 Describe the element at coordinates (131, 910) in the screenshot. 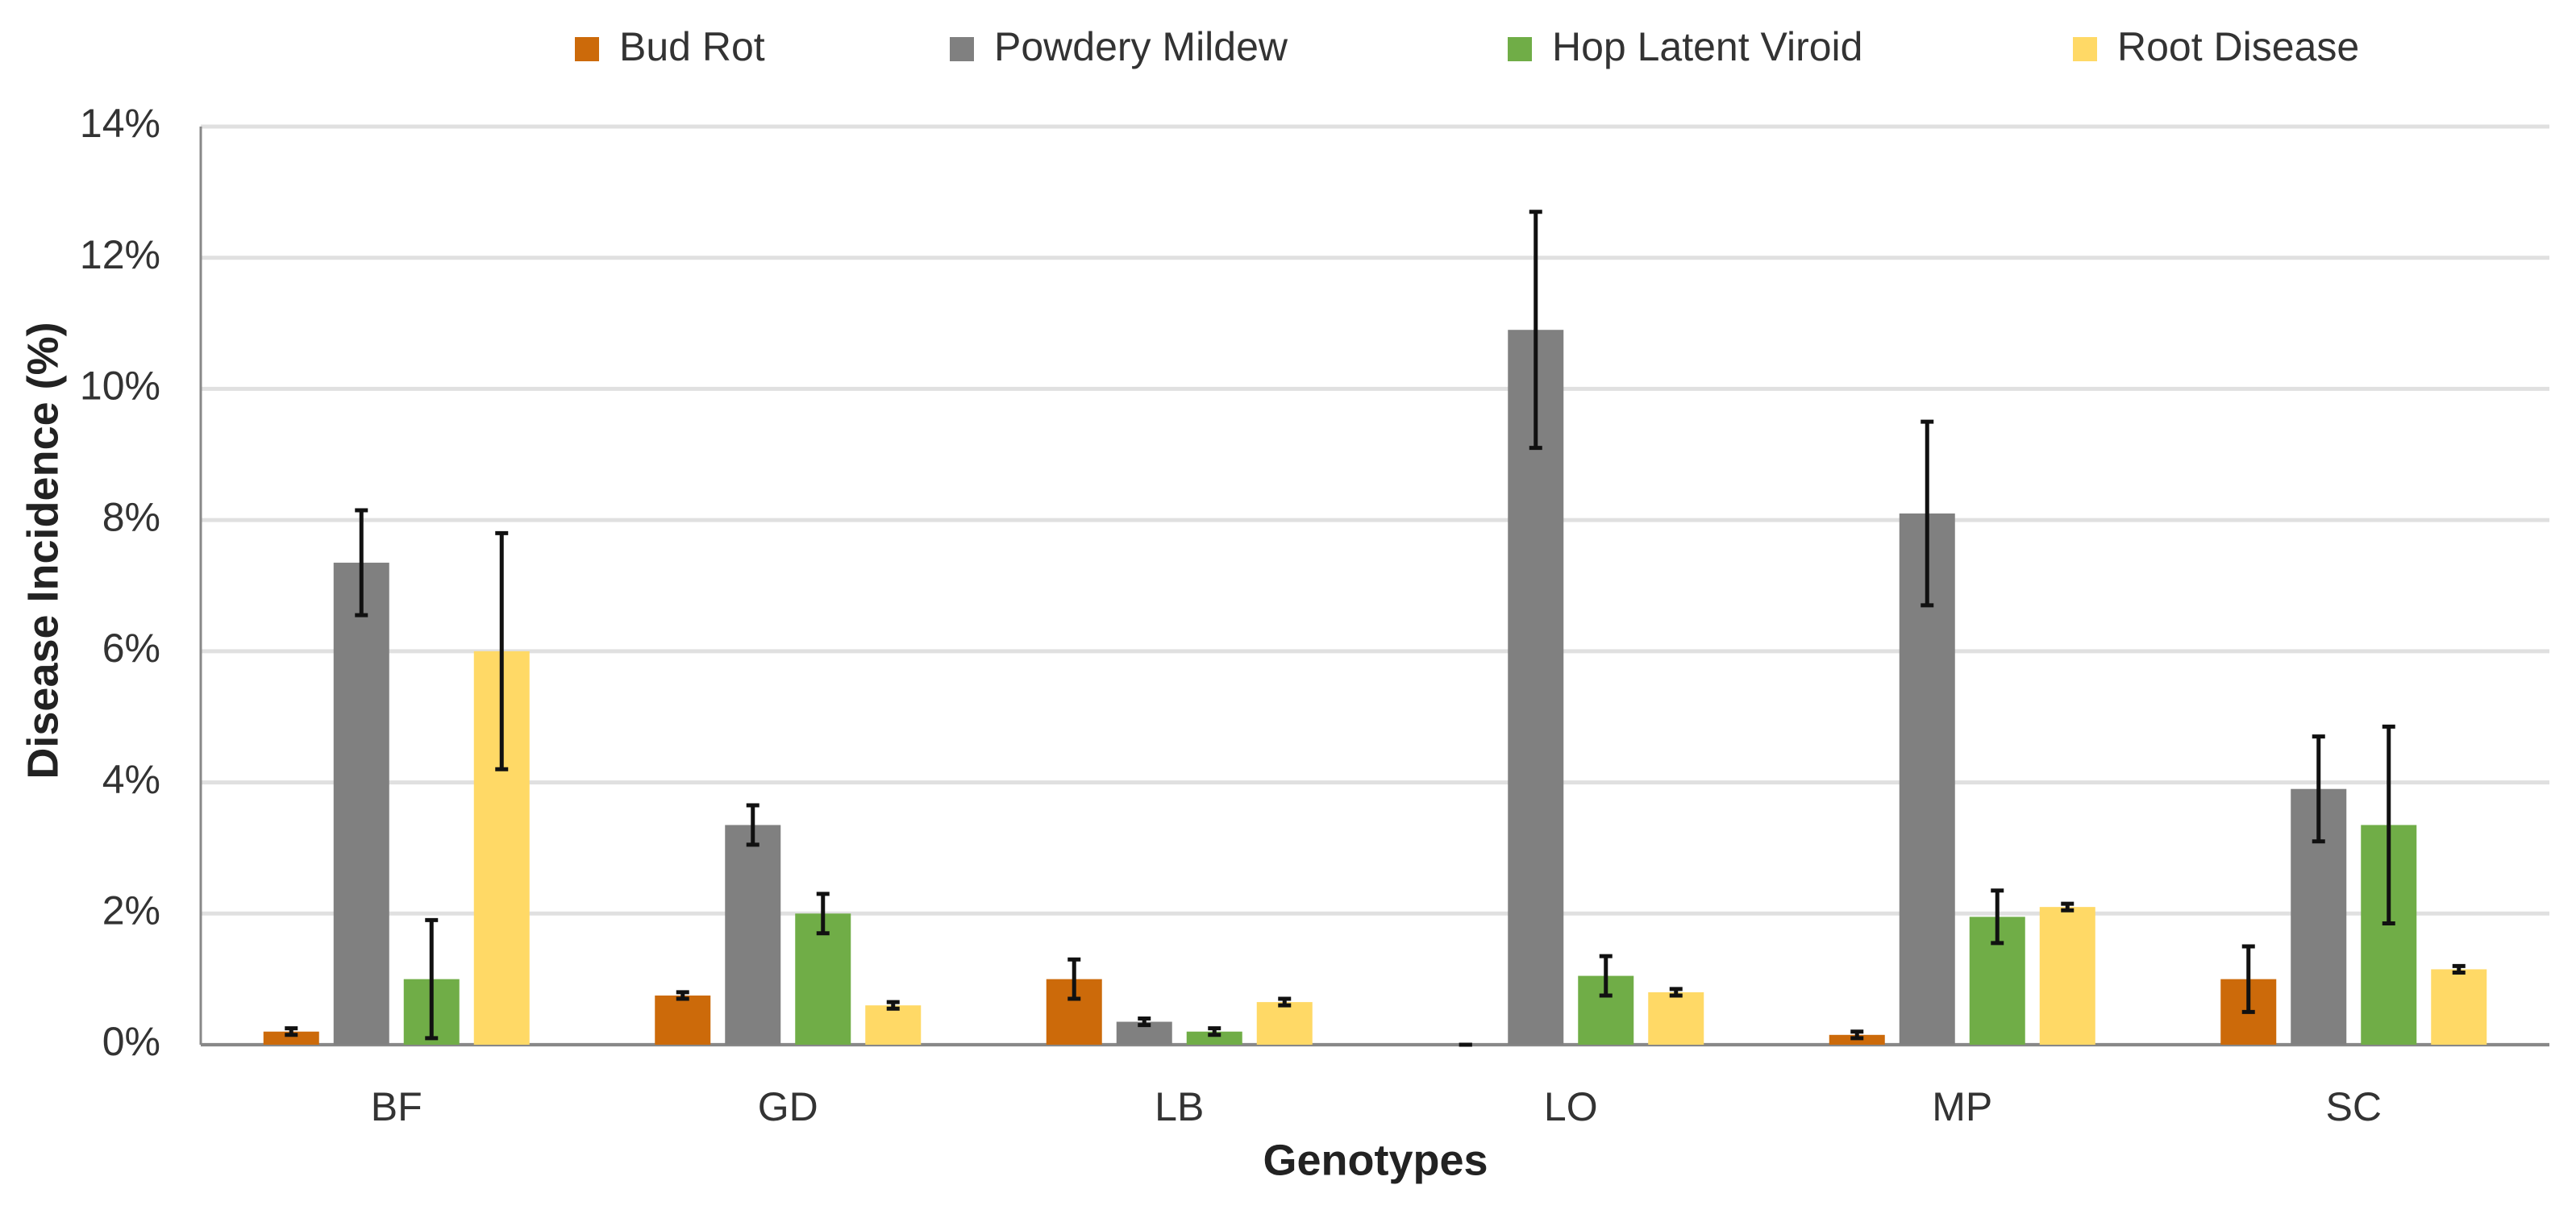

I see `y-tick-label: 2%` at that location.